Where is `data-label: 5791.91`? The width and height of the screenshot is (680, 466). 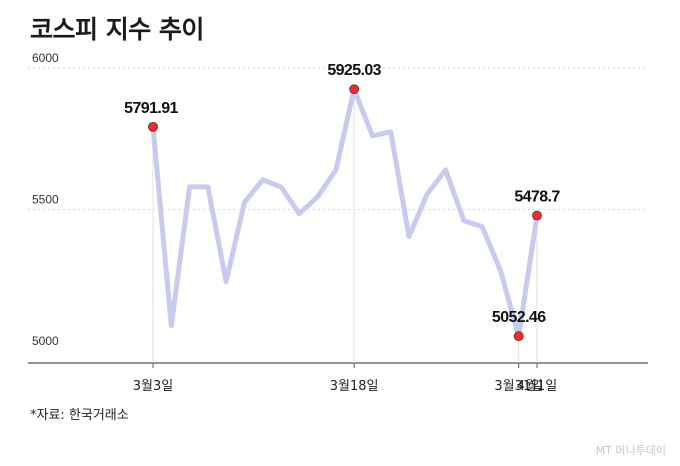 data-label: 5791.91 is located at coordinates (151, 108).